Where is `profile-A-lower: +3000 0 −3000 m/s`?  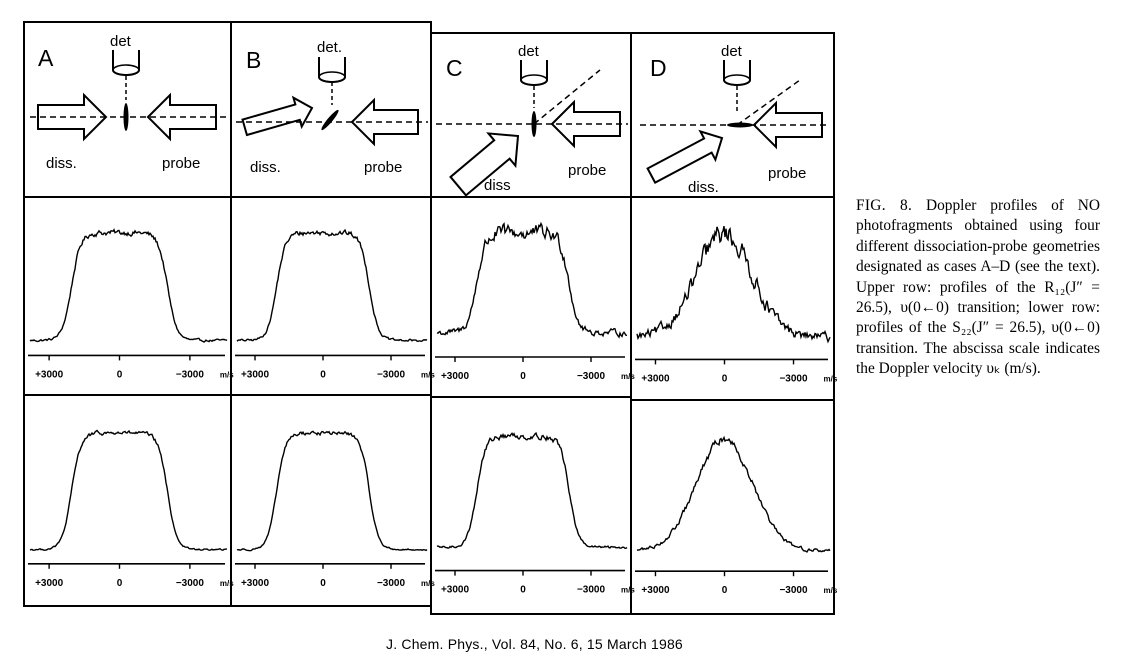
profile-A-lower: +3000 0 −3000 m/s is located at coordinates (131, 509).